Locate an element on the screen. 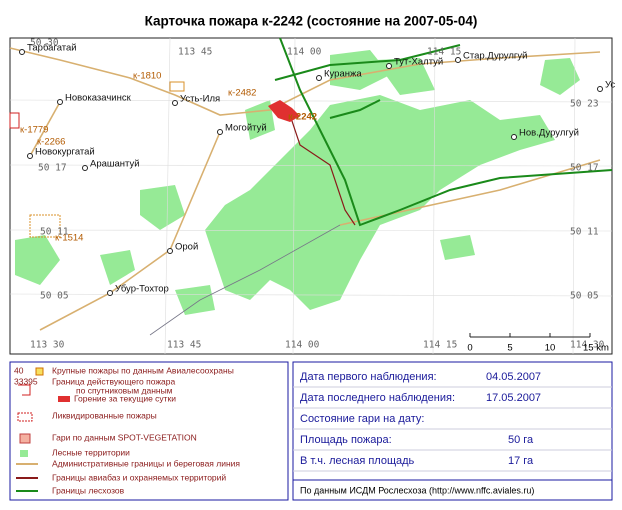  coordinate-label: 50 23 is located at coordinates (584, 104).